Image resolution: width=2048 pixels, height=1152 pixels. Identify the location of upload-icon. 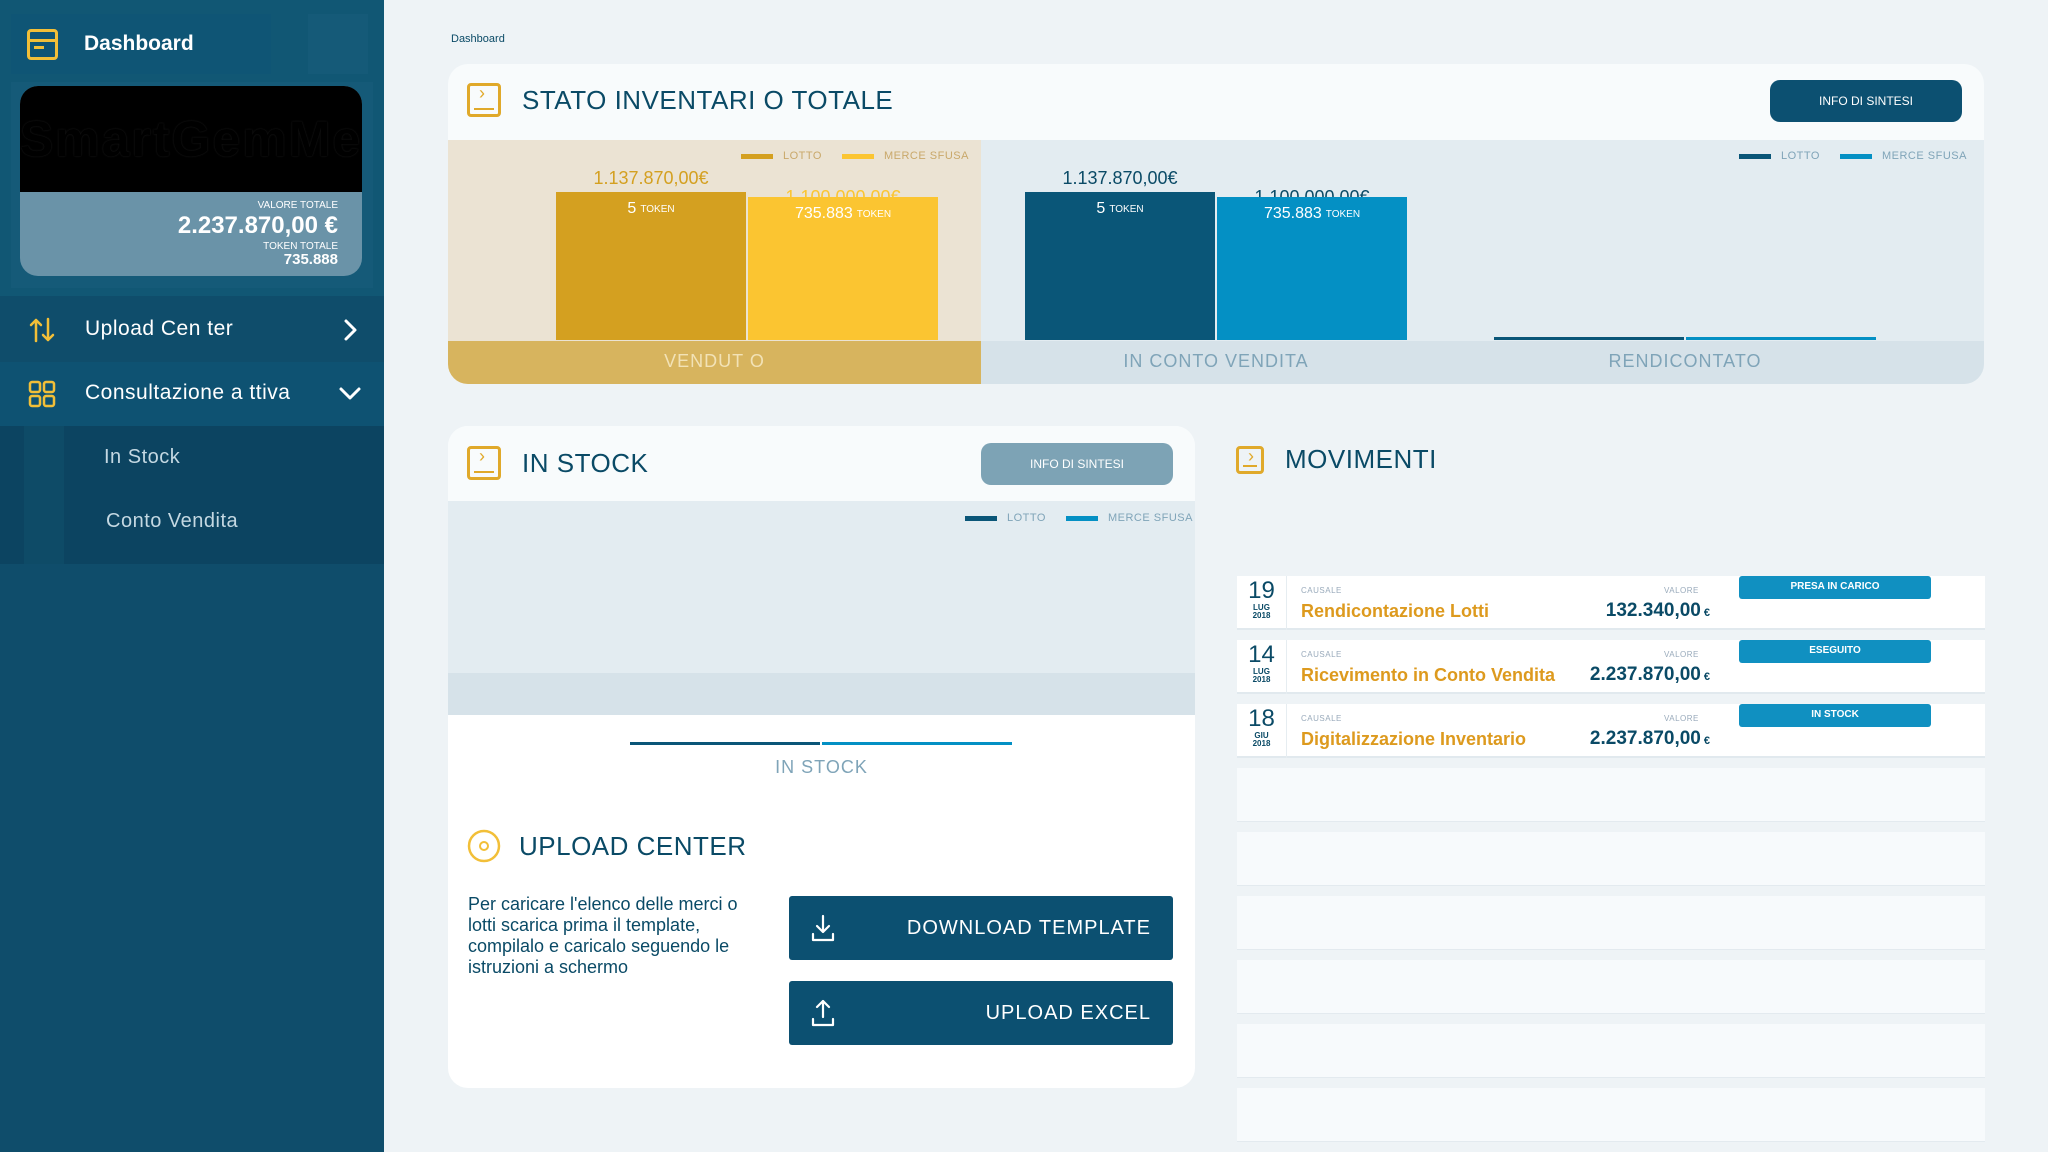
(823, 1013).